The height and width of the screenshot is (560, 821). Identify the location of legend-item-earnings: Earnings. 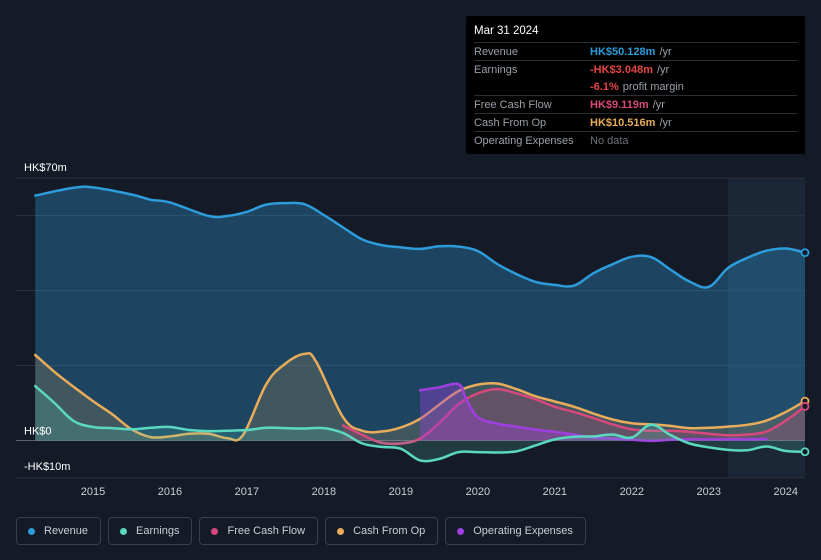
(150, 531).